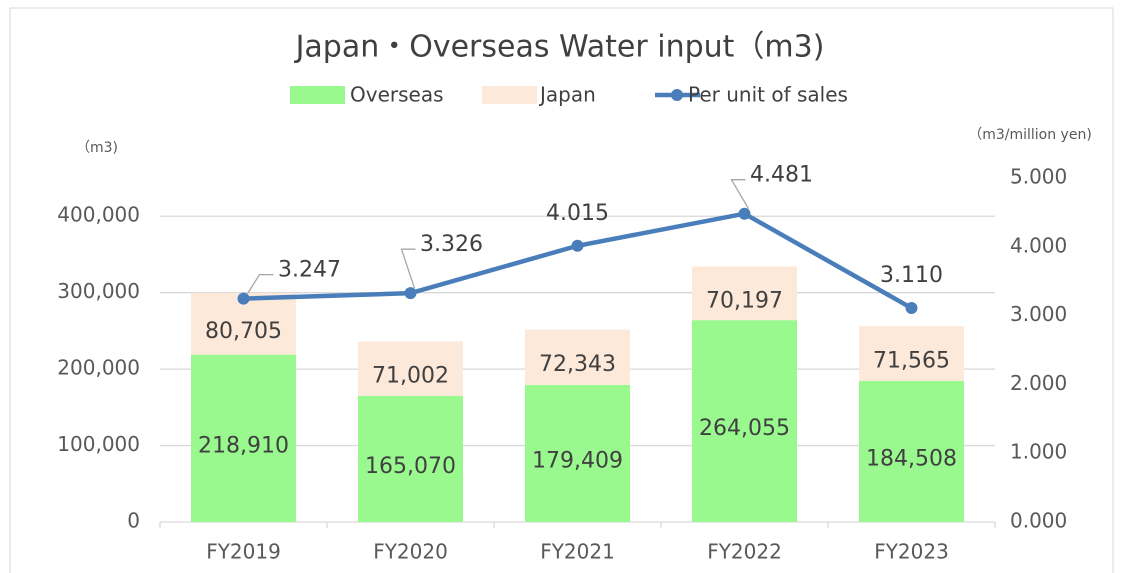 The width and height of the screenshot is (1125, 573). What do you see at coordinates (577, 552) in the screenshot?
I see `x-tick-label: FY2021` at bounding box center [577, 552].